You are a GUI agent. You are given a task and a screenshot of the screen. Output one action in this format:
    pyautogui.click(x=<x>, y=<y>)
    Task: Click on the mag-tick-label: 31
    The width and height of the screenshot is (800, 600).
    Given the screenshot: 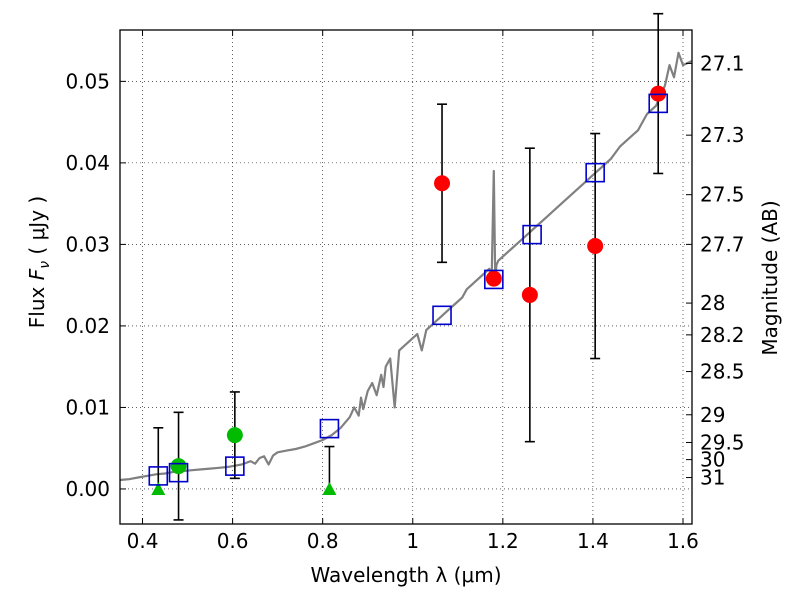 What is the action you would take?
    pyautogui.click(x=712, y=478)
    